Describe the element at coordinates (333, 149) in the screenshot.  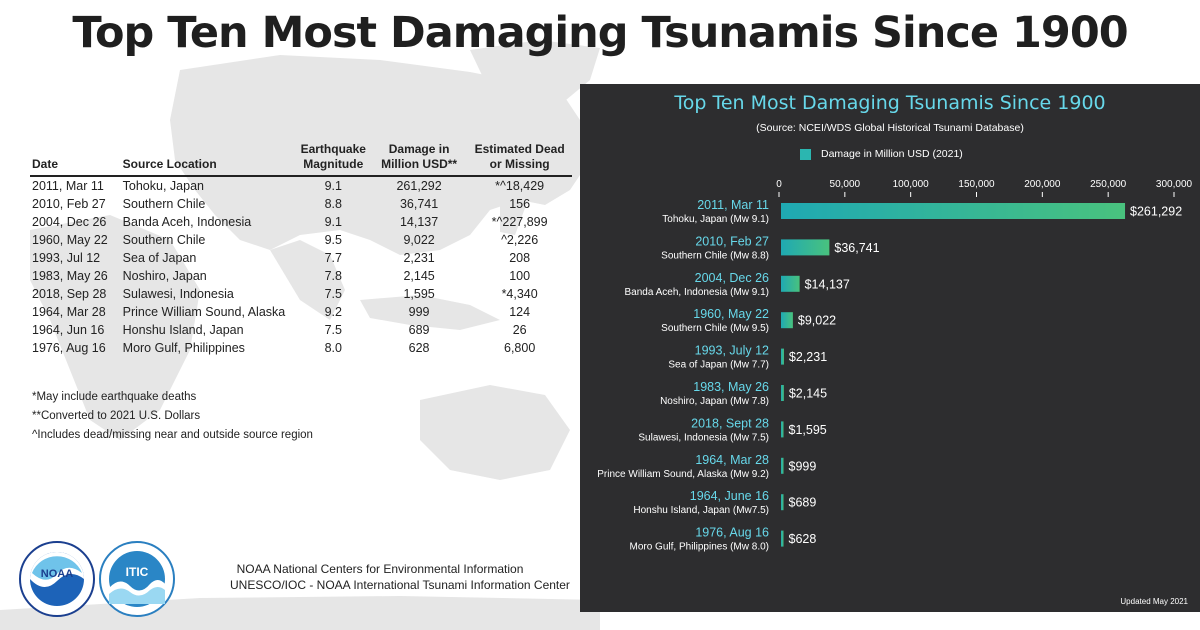
I see `header-magnitude-line1: Earthquake` at that location.